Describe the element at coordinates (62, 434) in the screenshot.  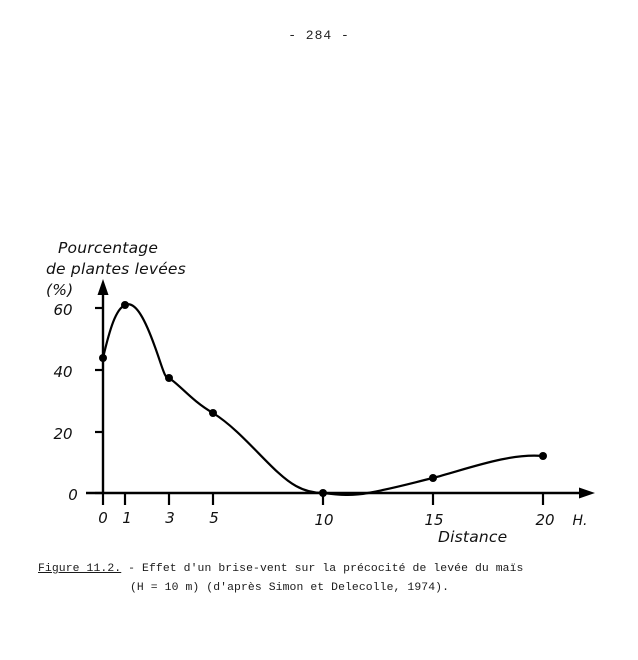
I see `y-tick-label-20: 20` at that location.